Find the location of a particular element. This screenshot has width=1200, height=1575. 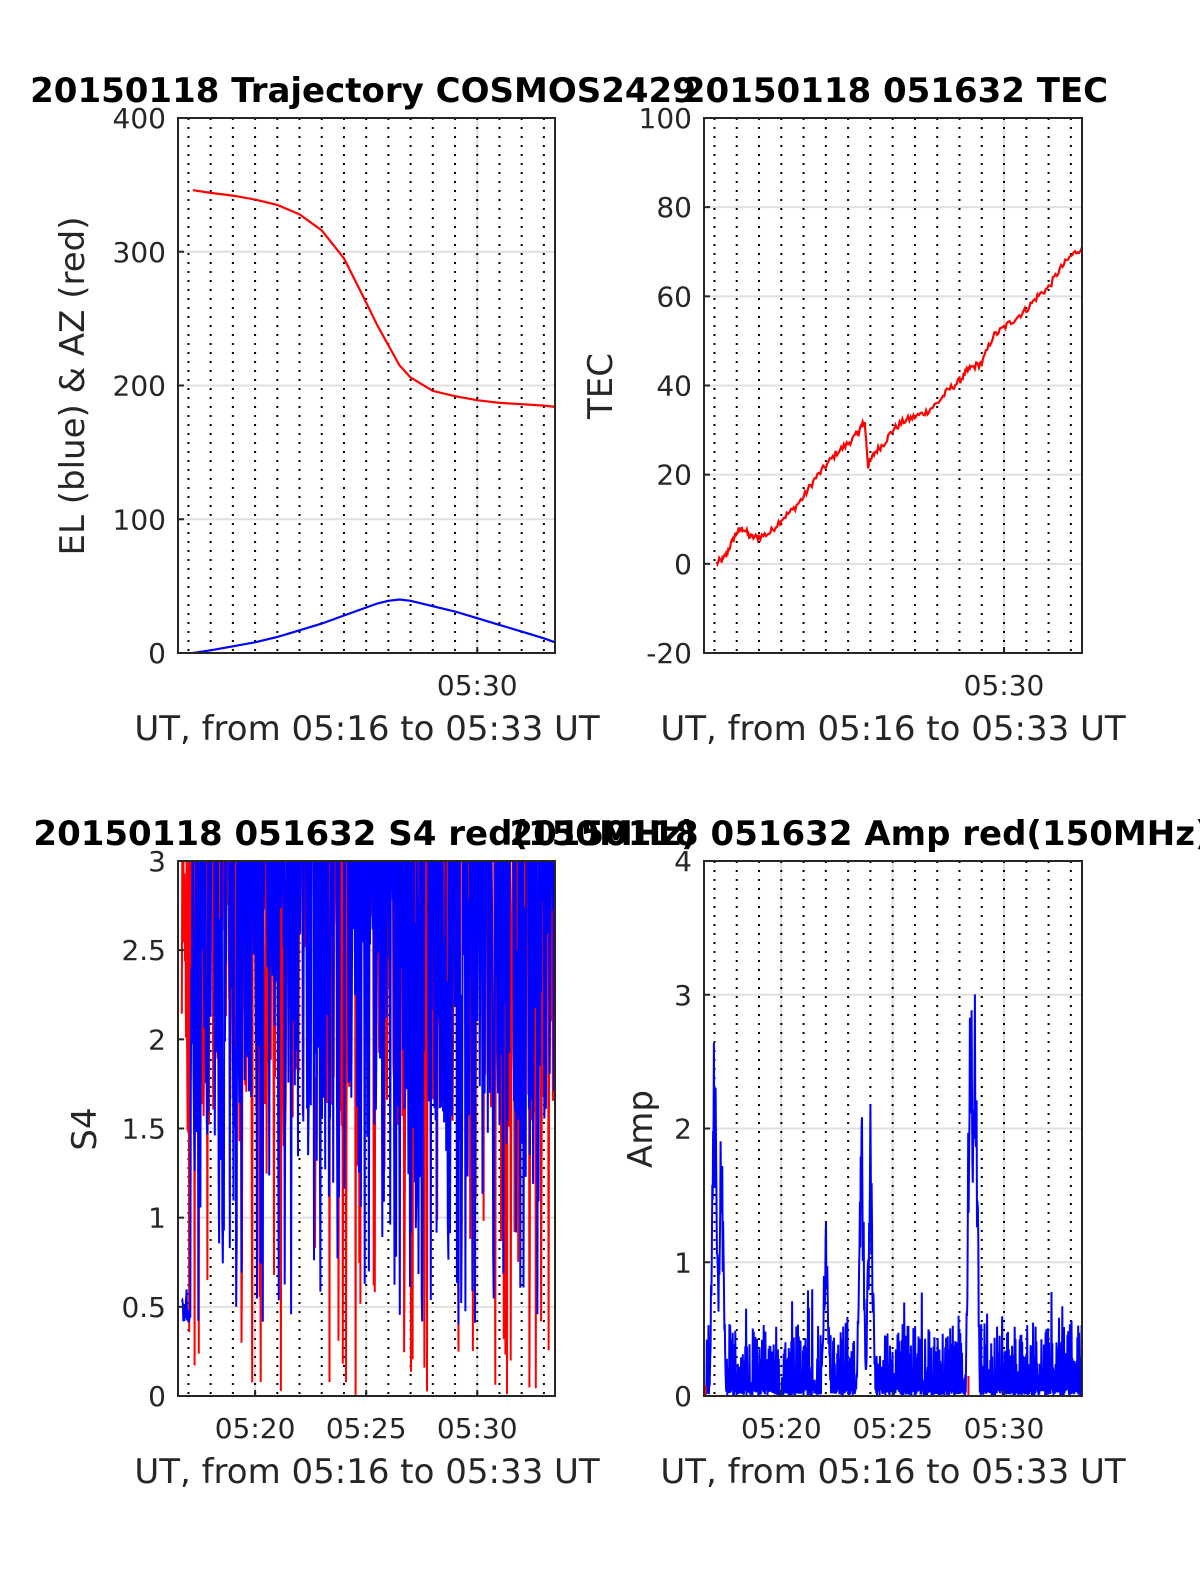

y-tick-label: 2.5 is located at coordinates (143, 950).